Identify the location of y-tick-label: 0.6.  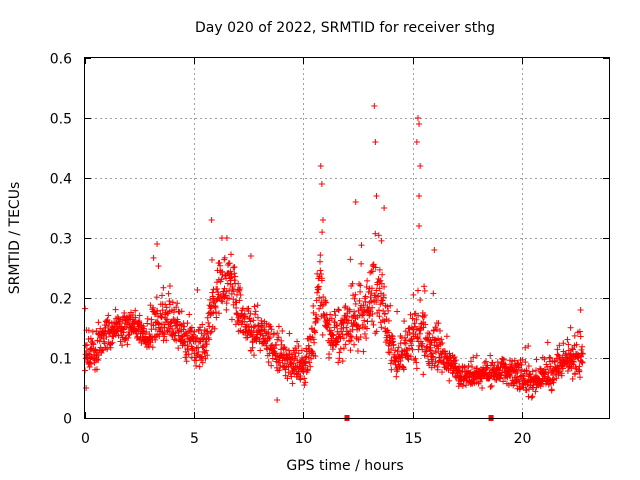
(61, 60).